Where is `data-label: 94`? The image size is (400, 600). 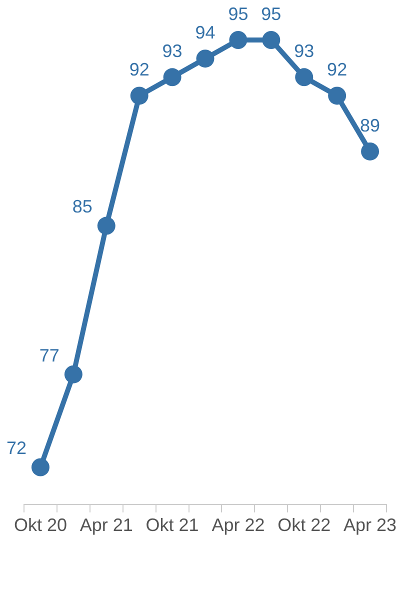 data-label: 94 is located at coordinates (205, 32).